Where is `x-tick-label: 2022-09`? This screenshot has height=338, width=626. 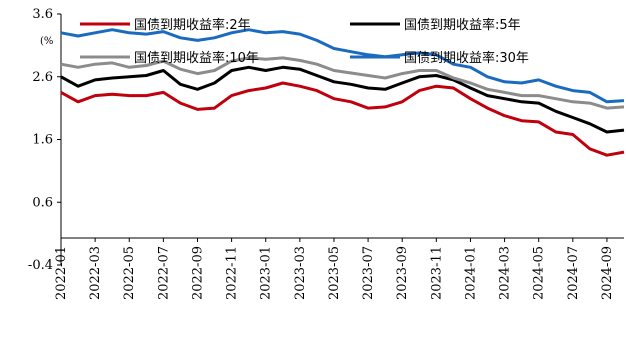 x-tick-label: 2022-09 is located at coordinates (197, 273).